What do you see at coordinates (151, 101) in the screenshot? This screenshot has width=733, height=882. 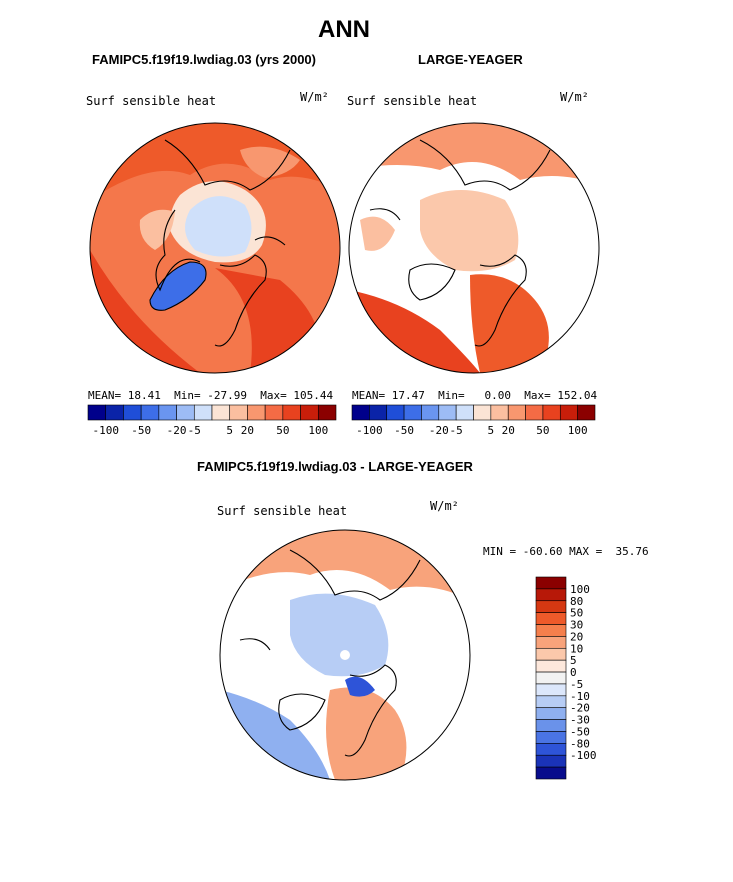 I see `left-var-label: Surf sensible heat` at bounding box center [151, 101].